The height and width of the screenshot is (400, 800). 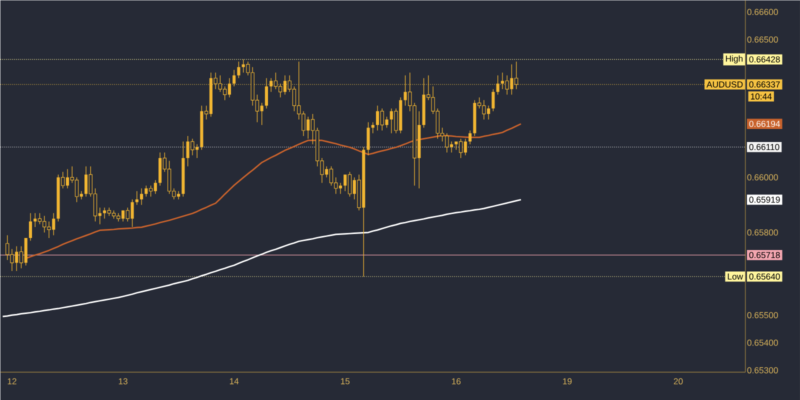 What do you see at coordinates (12, 381) in the screenshot?
I see `x-tick-label: 12` at bounding box center [12, 381].